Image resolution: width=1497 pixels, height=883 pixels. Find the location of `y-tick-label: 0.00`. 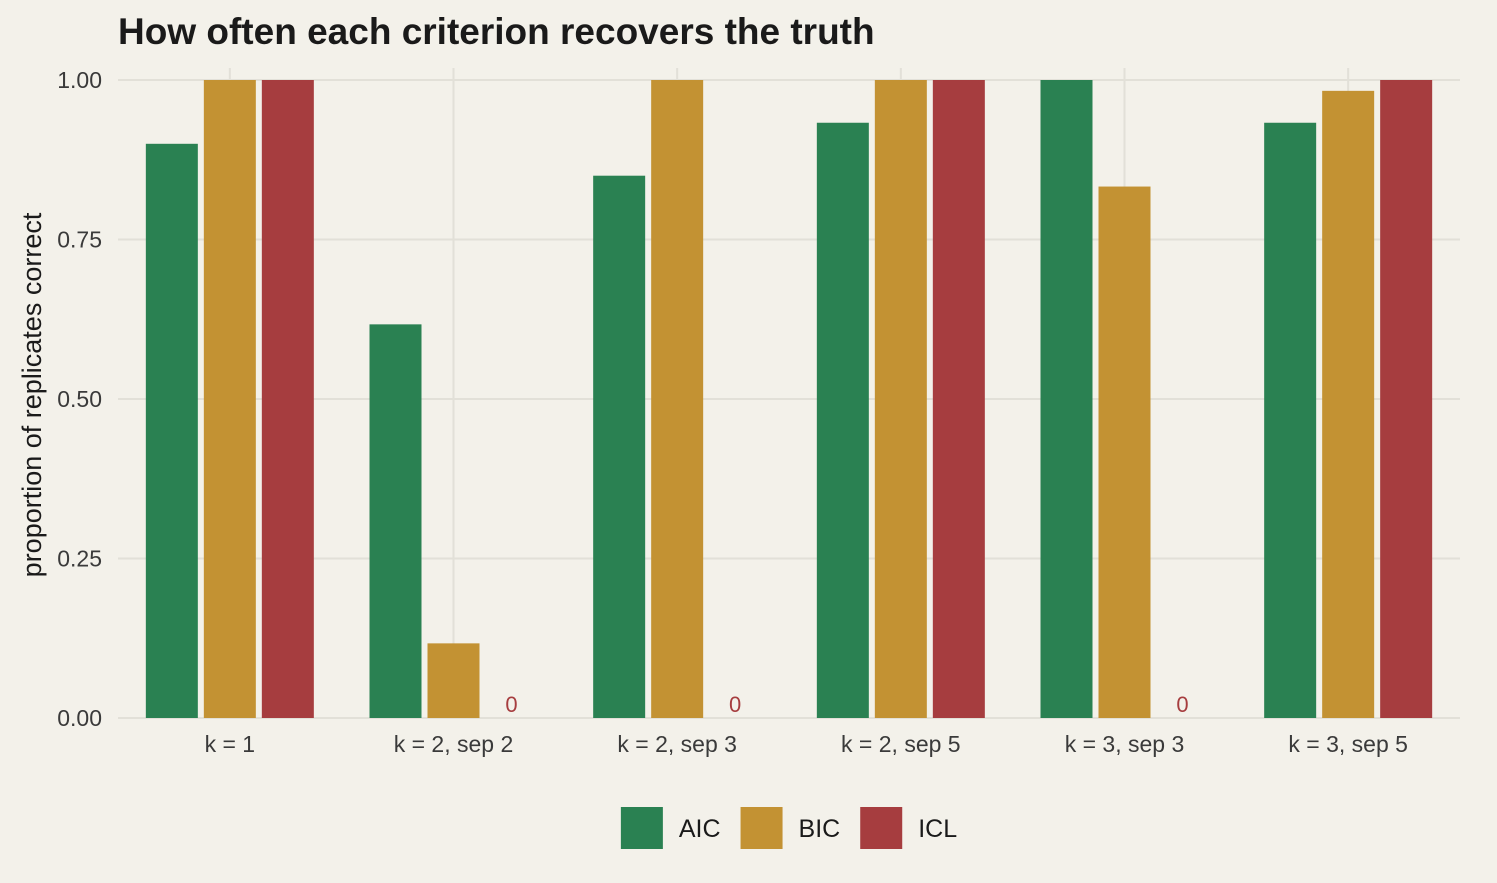

y-tick-label: 0.00 is located at coordinates (79, 718).